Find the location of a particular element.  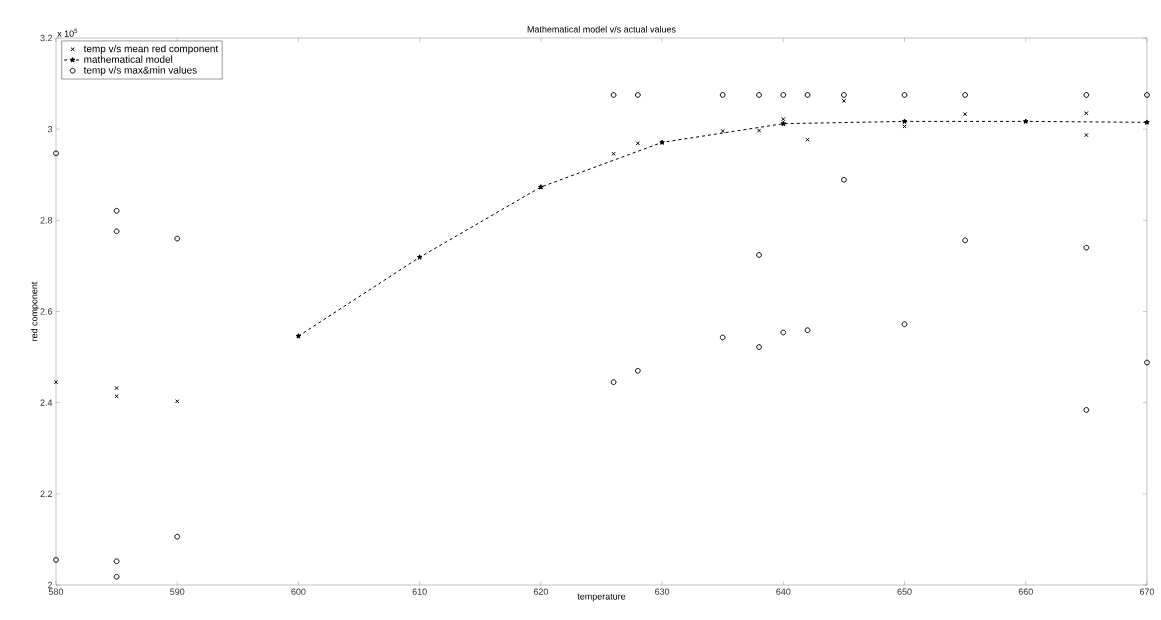

legend-label: temp v/s max&min values is located at coordinates (140, 71).